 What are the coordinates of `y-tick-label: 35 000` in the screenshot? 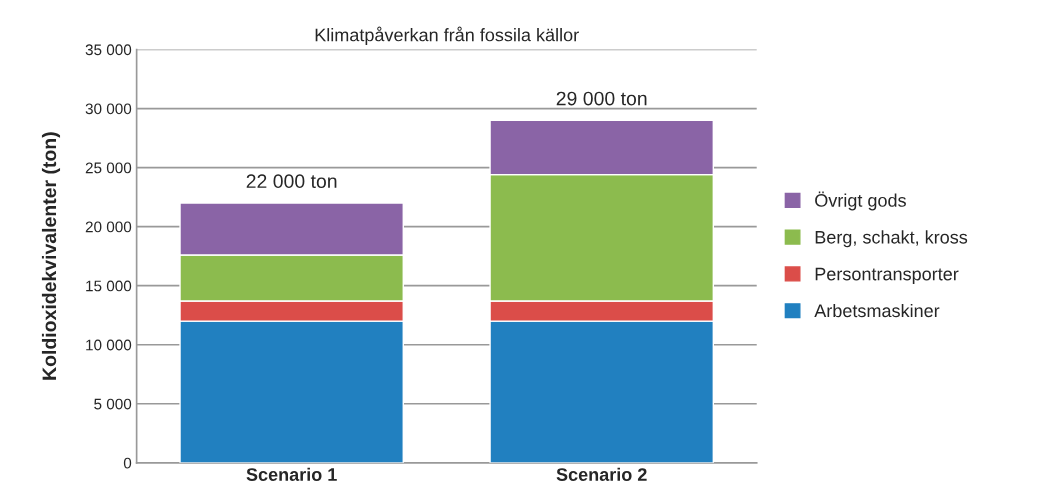 It's located at (108, 50).